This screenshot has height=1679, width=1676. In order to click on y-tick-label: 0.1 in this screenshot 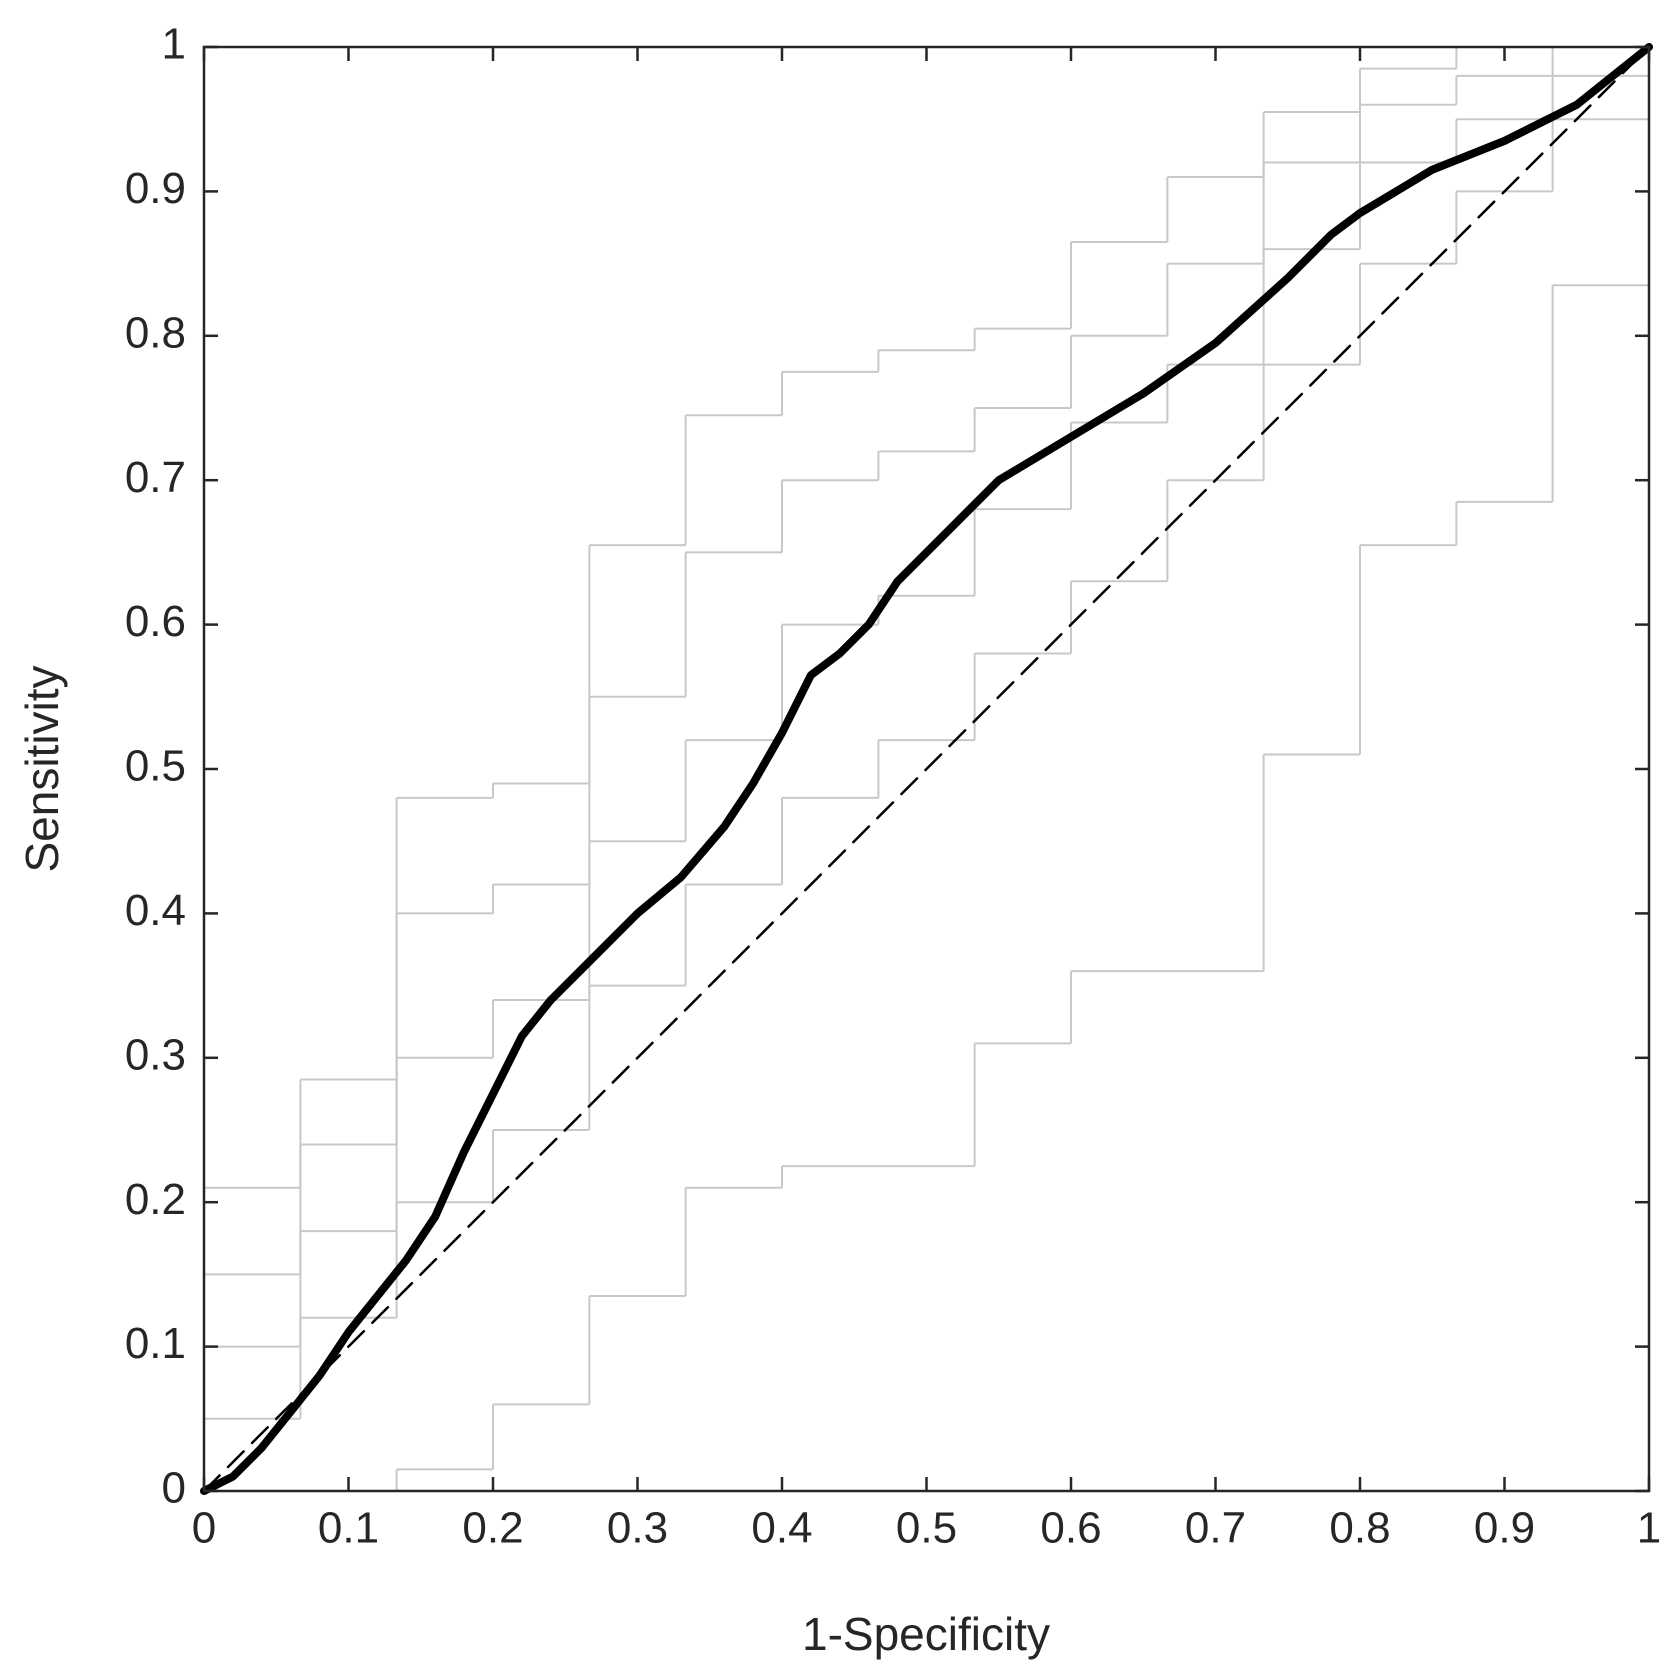, I will do `click(155, 1343)`.